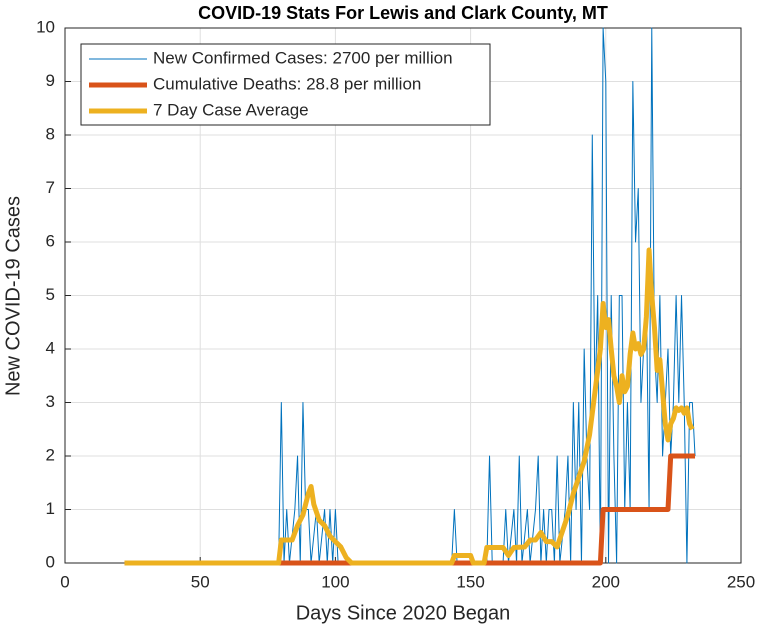 The height and width of the screenshot is (630, 761). Describe the element at coordinates (50, 133) in the screenshot. I see `y-tick-label: 8` at that location.